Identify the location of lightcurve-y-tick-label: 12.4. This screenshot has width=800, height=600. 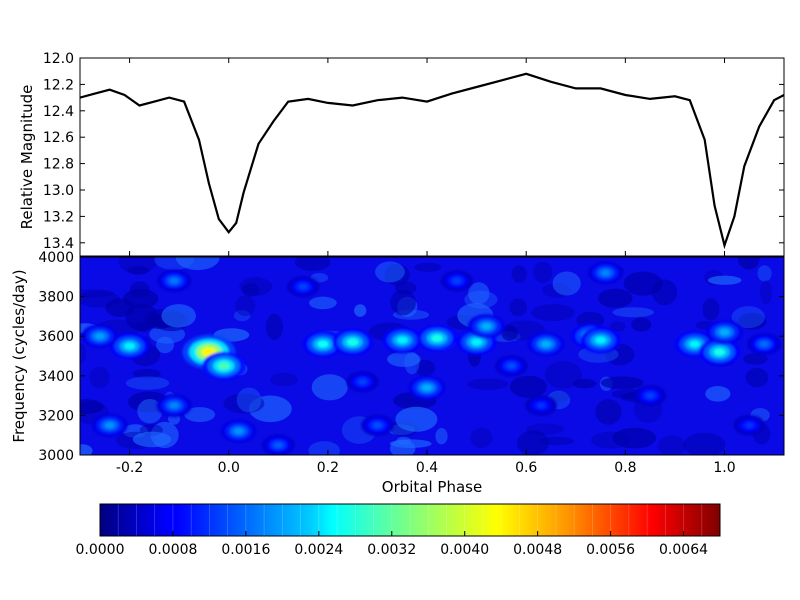
(58, 112).